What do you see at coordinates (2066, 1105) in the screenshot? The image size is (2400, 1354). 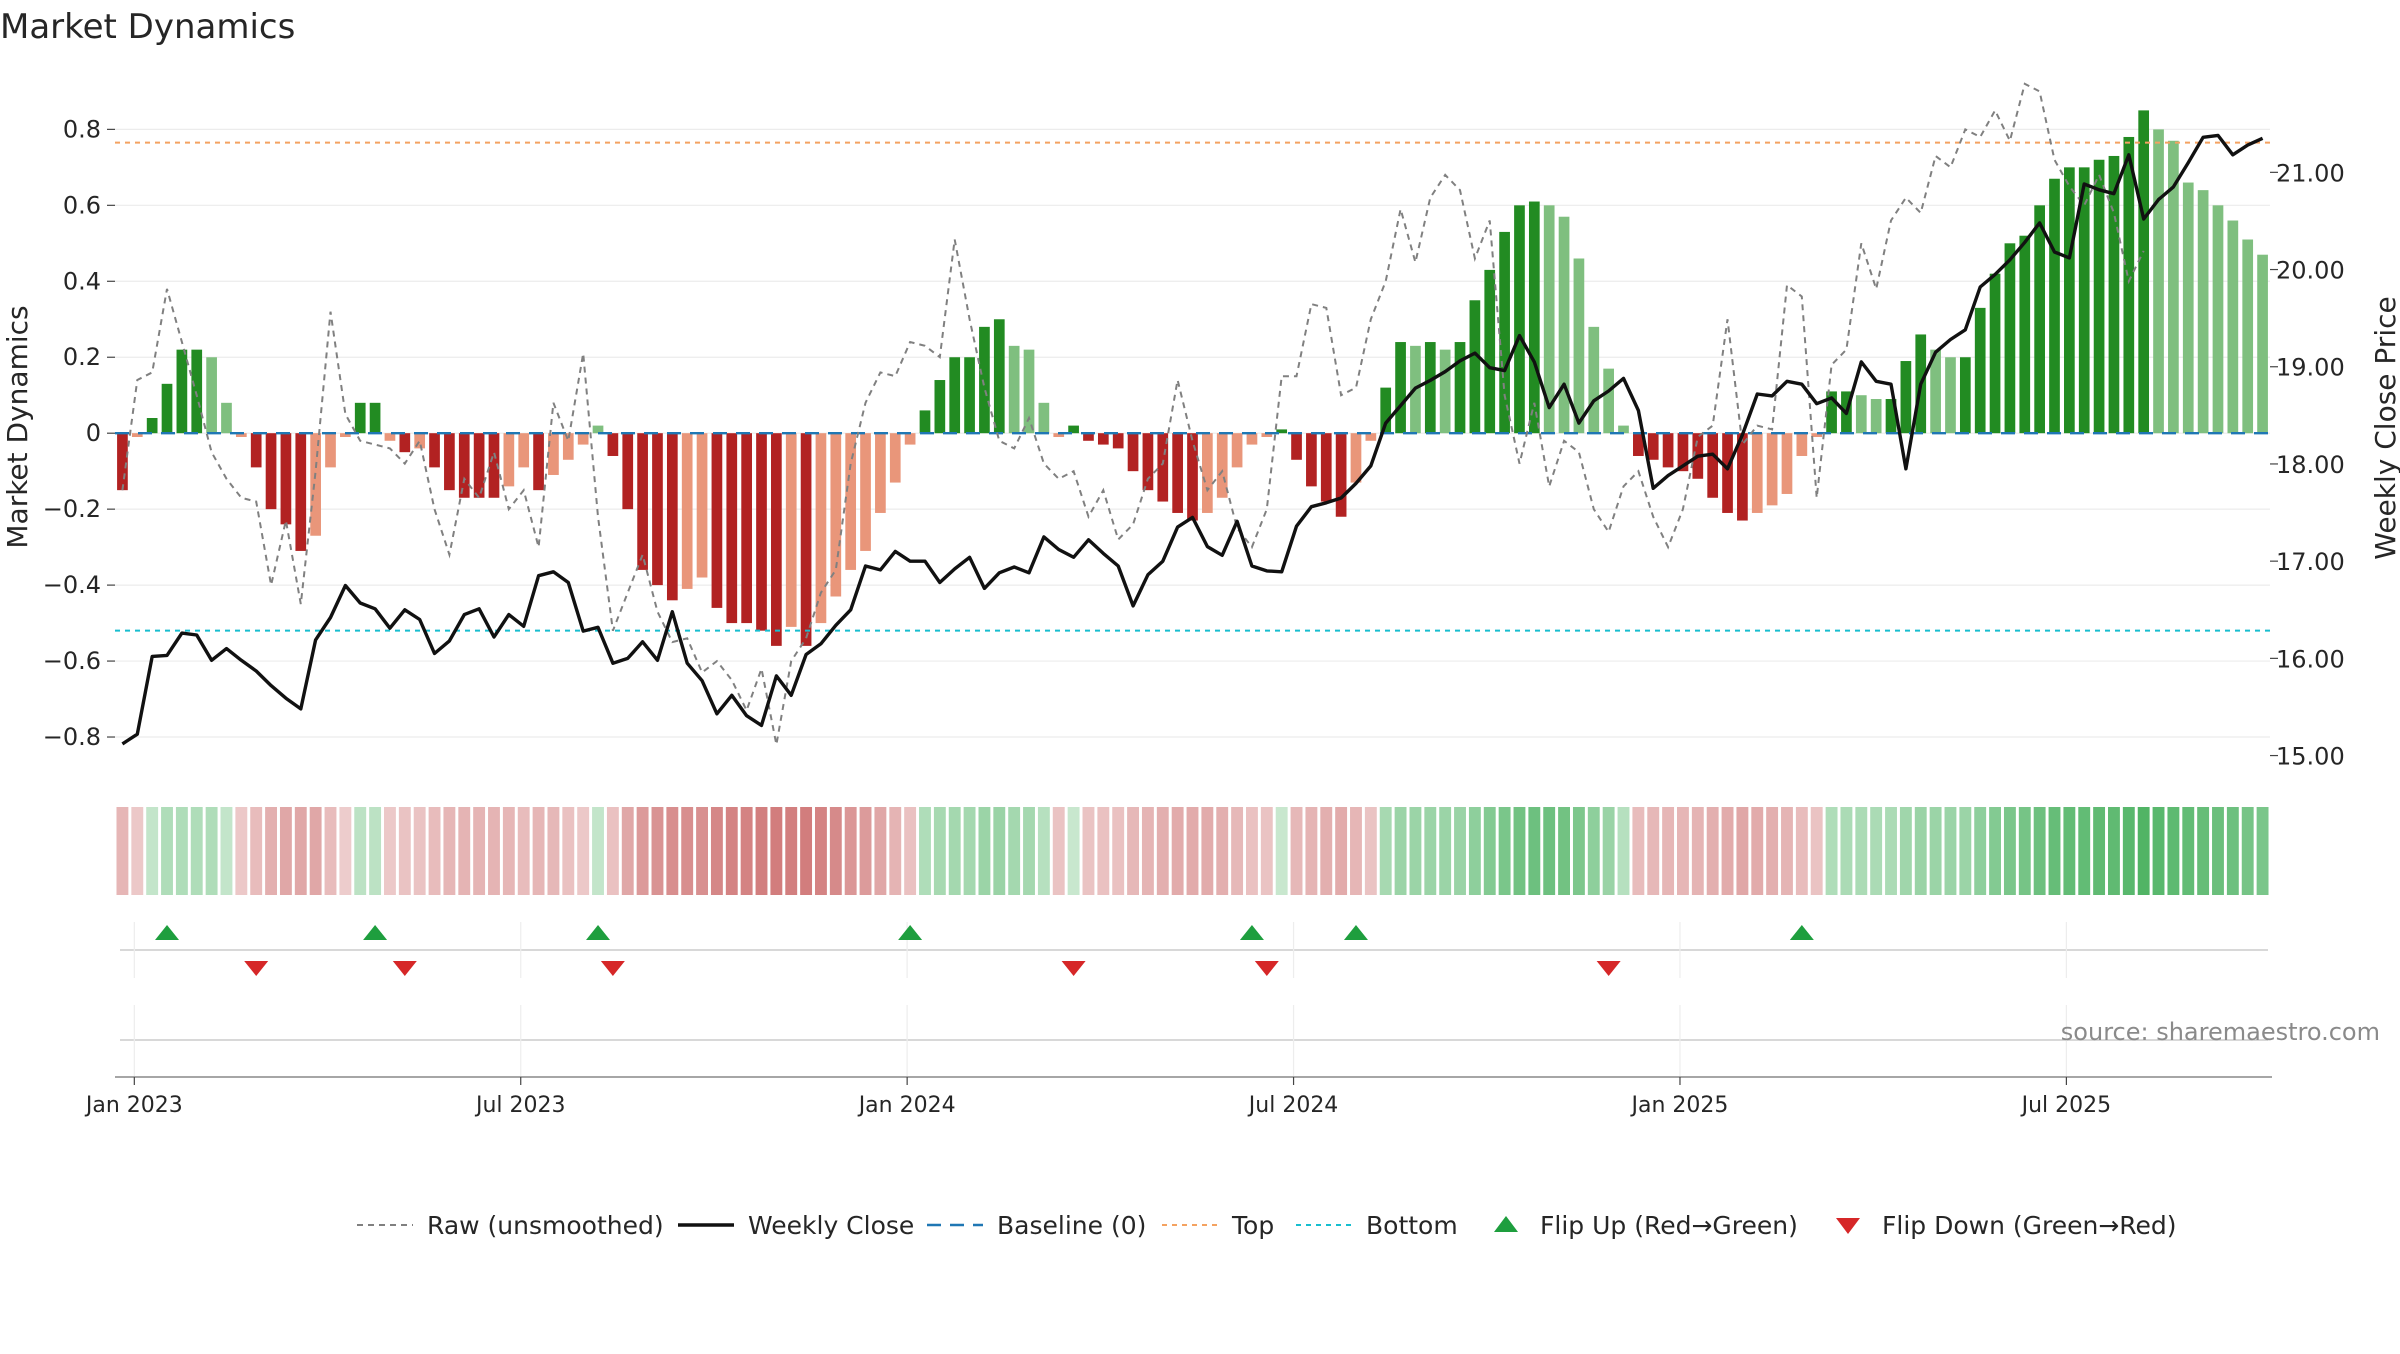 I see `x-tick-label: Jul 2025` at bounding box center [2066, 1105].